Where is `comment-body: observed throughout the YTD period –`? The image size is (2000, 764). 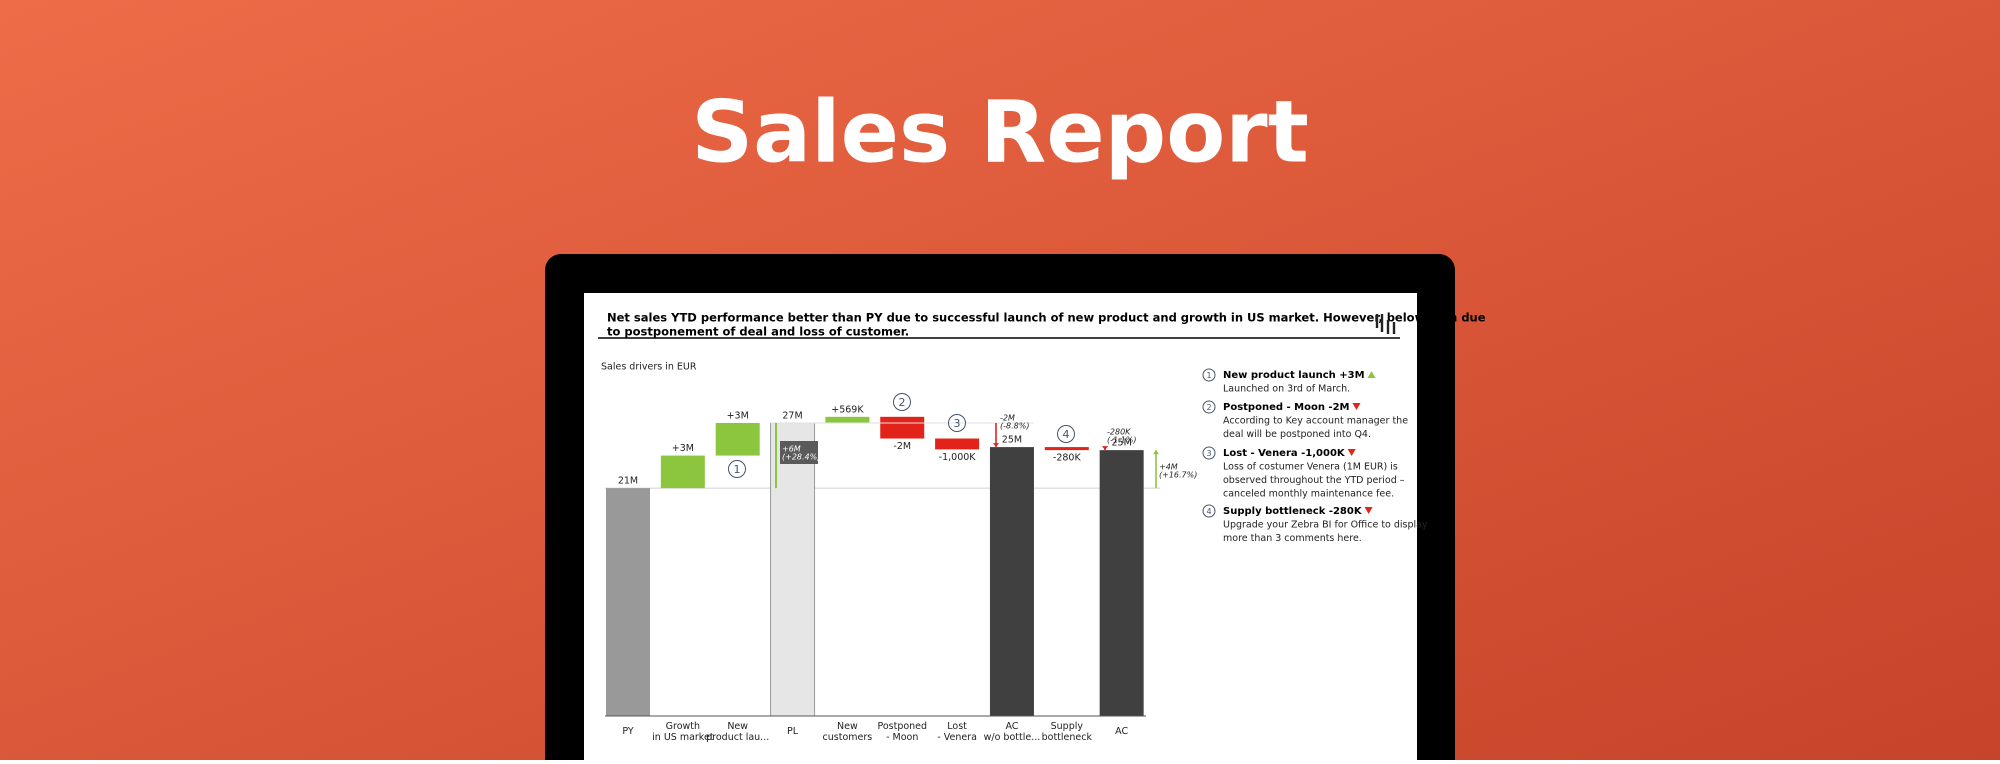
comment-body: observed throughout the YTD period – is located at coordinates (1314, 480).